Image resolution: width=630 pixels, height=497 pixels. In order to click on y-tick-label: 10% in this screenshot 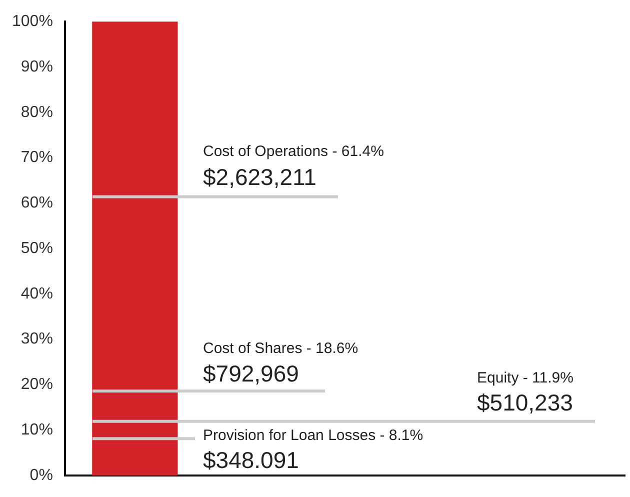, I will do `click(36, 429)`.